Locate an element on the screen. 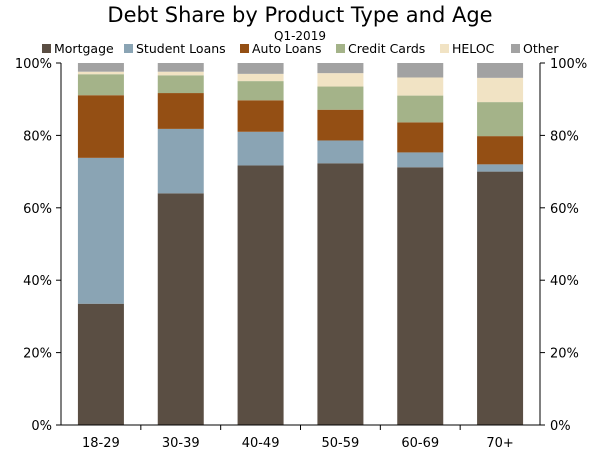  chart-subtitle: Q1-2019 is located at coordinates (300, 36).